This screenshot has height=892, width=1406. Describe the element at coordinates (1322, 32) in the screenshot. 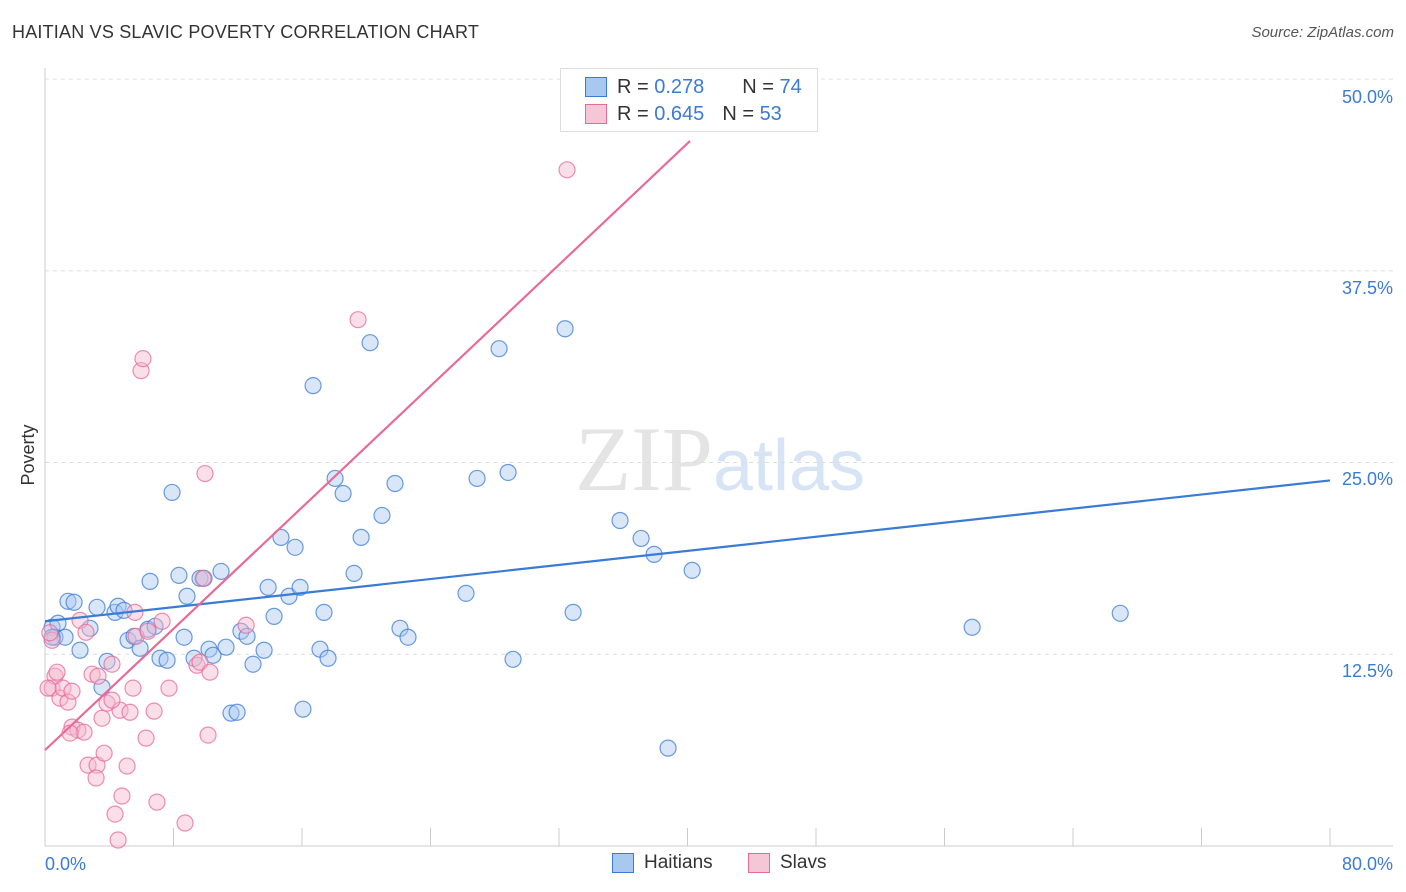

I see `source-label: Source: ZipAtlas.com` at that location.